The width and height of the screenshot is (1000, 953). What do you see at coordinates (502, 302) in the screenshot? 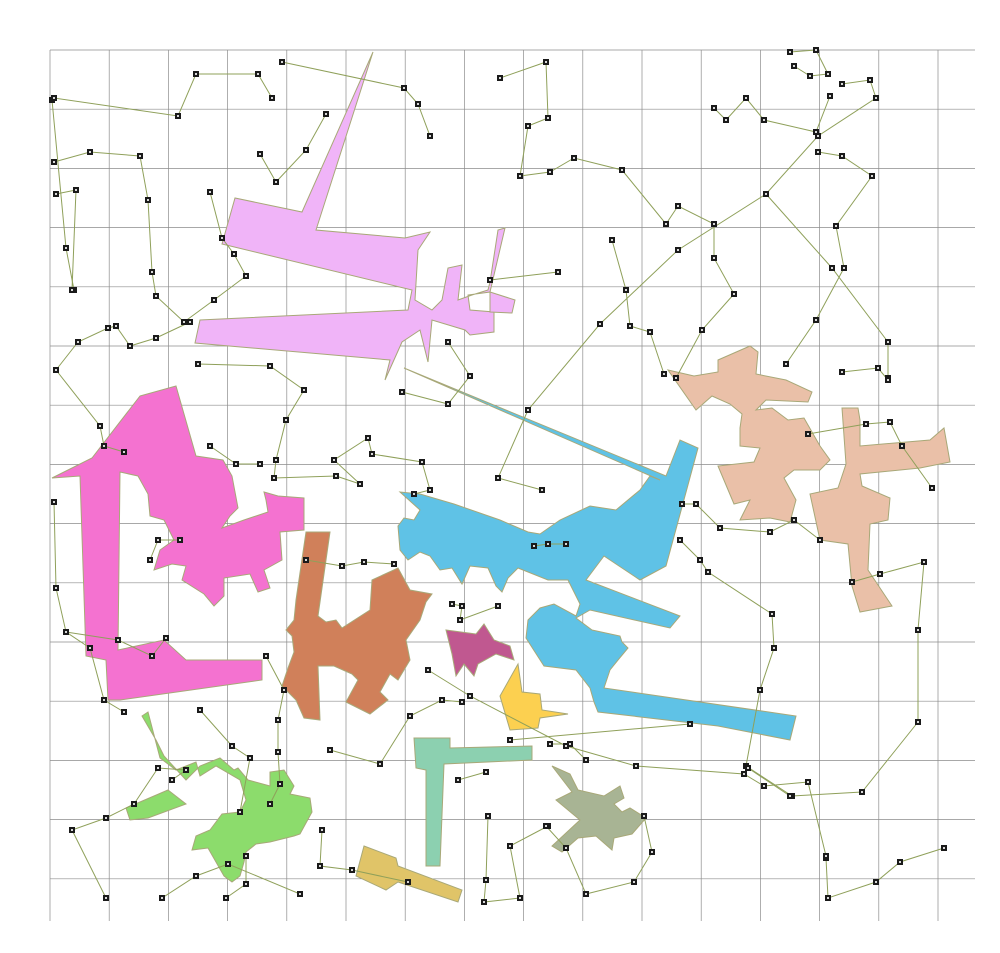
I see `violet-shape-spur` at bounding box center [502, 302].